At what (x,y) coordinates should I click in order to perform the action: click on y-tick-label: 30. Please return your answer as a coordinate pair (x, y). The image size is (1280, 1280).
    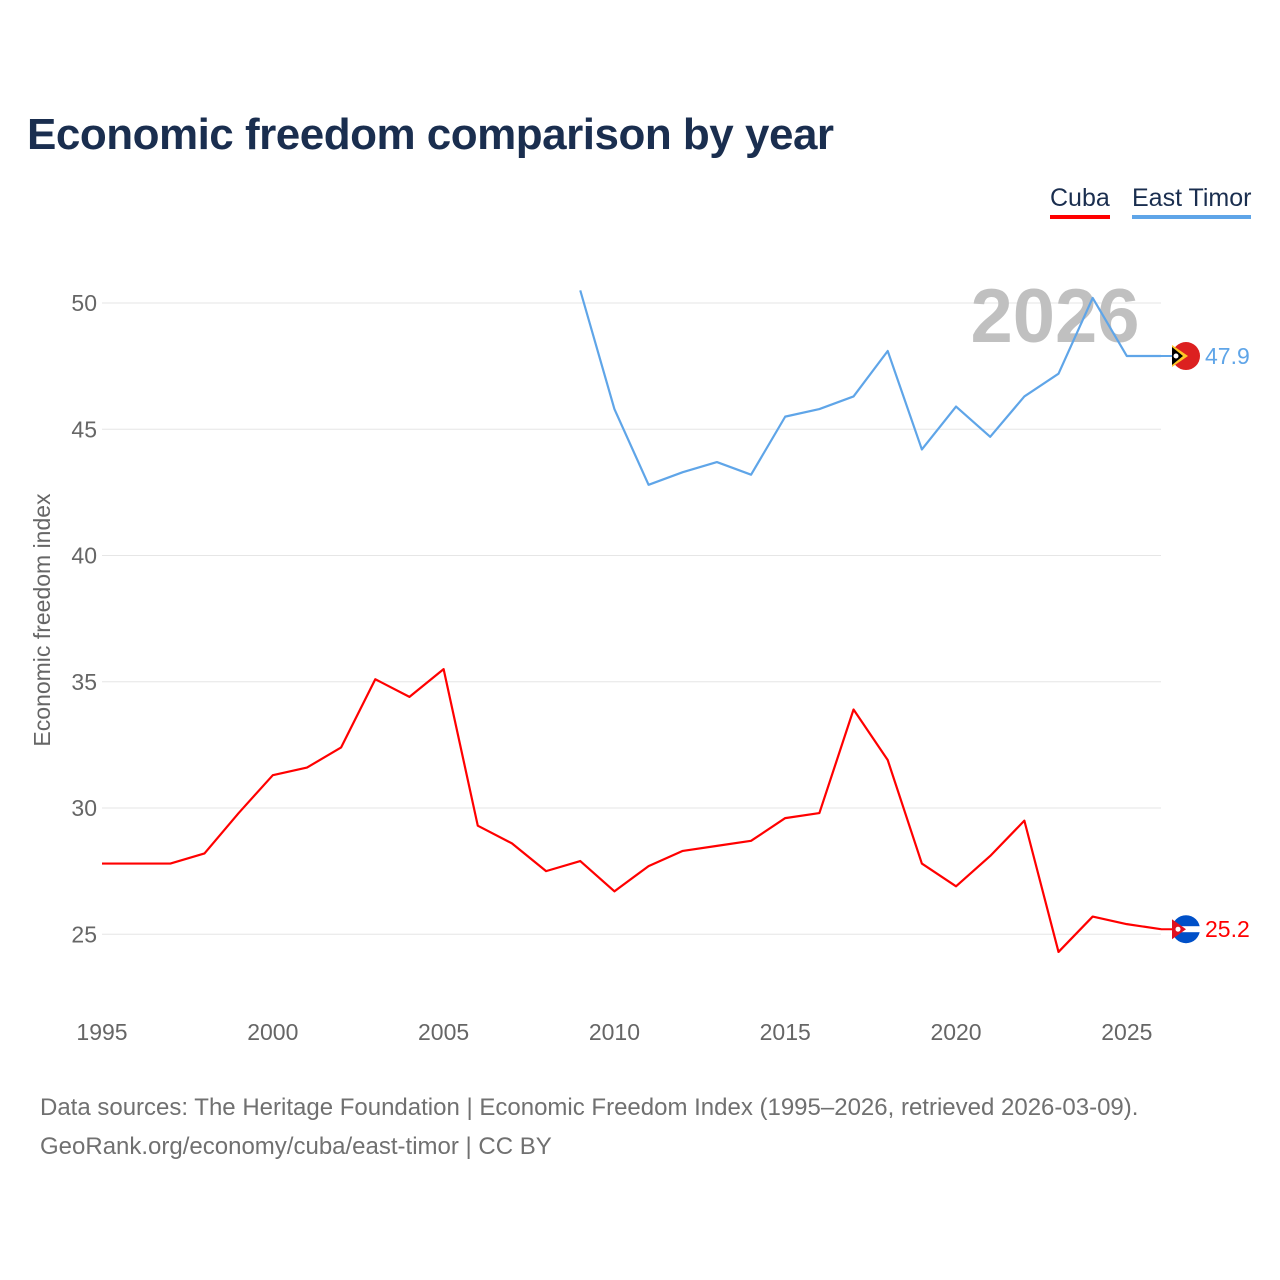
    Looking at the image, I should click on (84, 808).